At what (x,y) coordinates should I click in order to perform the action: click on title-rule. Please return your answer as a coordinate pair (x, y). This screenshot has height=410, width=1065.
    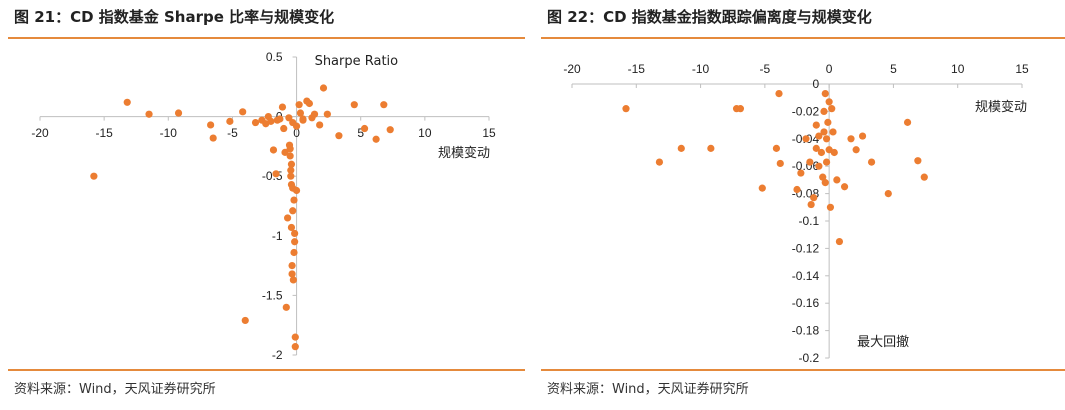
    Looking at the image, I should click on (803, 38).